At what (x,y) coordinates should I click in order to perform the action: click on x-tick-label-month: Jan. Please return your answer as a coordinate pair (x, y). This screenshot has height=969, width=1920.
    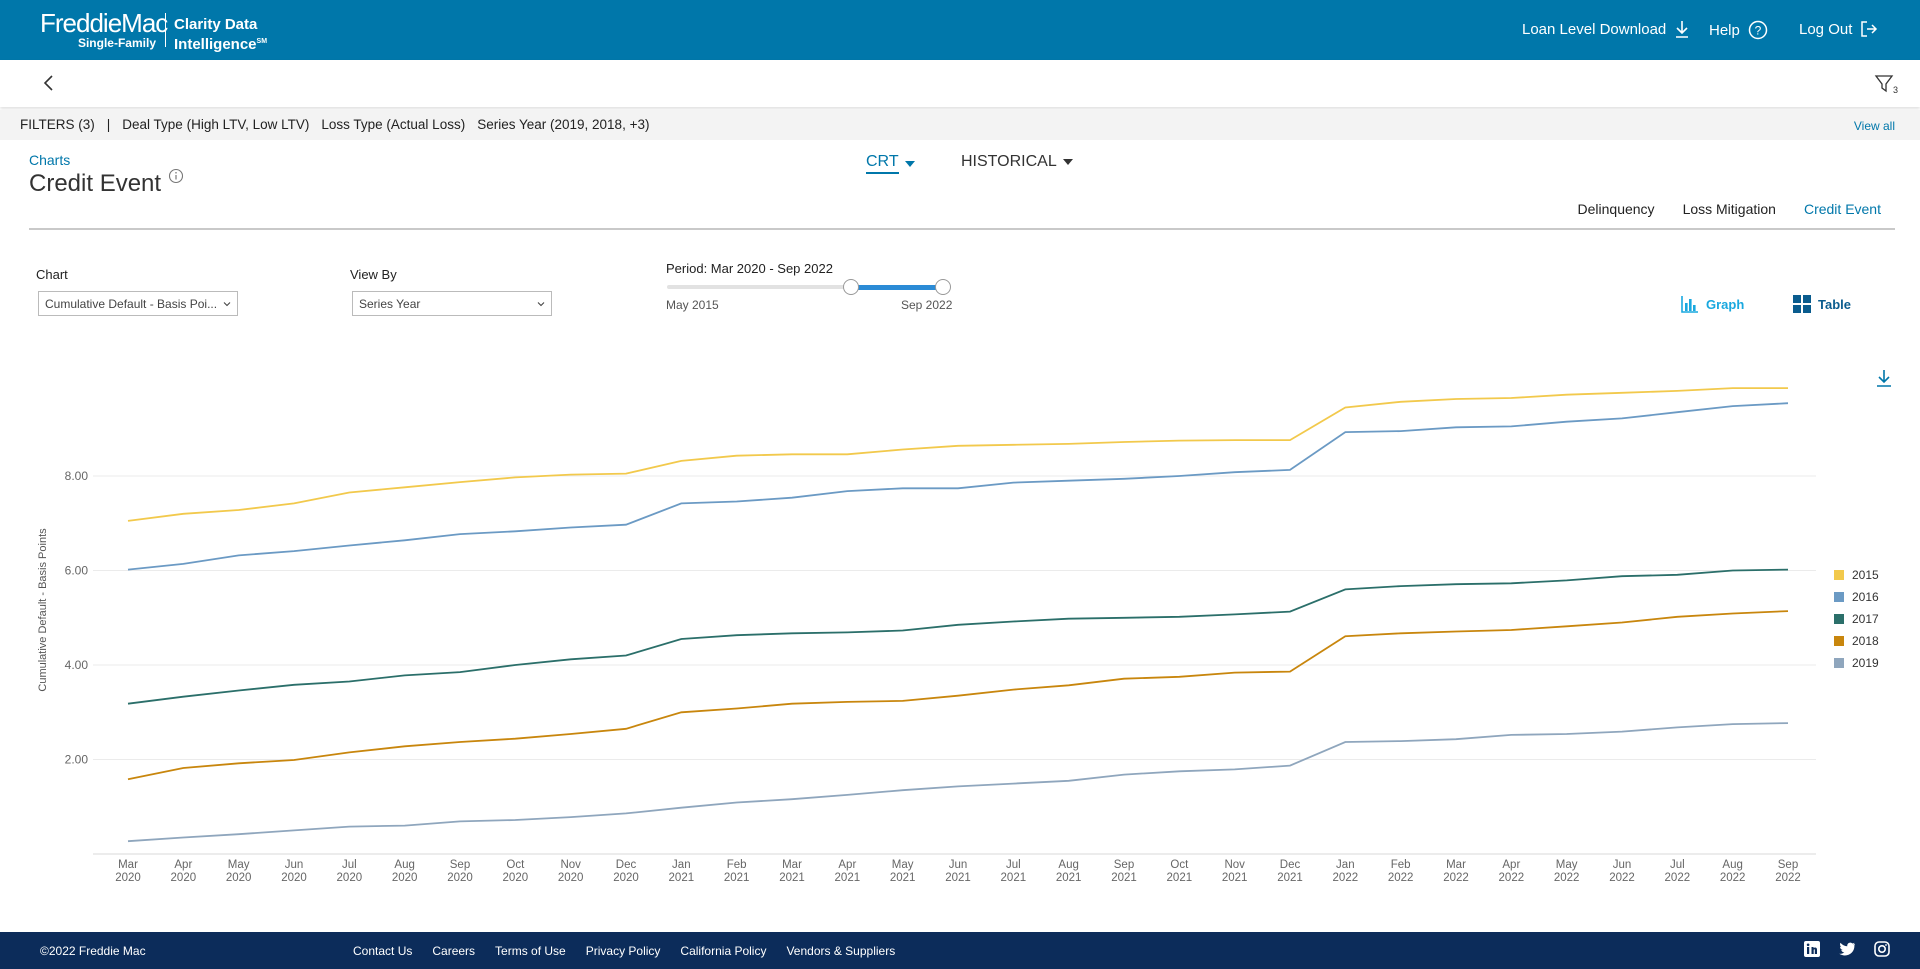
    Looking at the image, I should click on (1345, 865).